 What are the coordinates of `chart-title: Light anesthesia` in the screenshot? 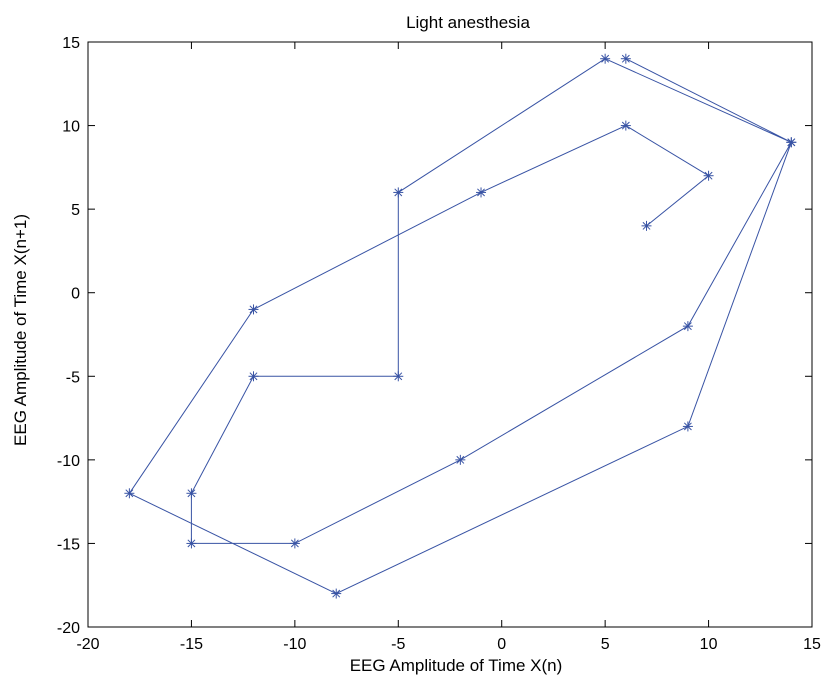 It's located at (468, 22).